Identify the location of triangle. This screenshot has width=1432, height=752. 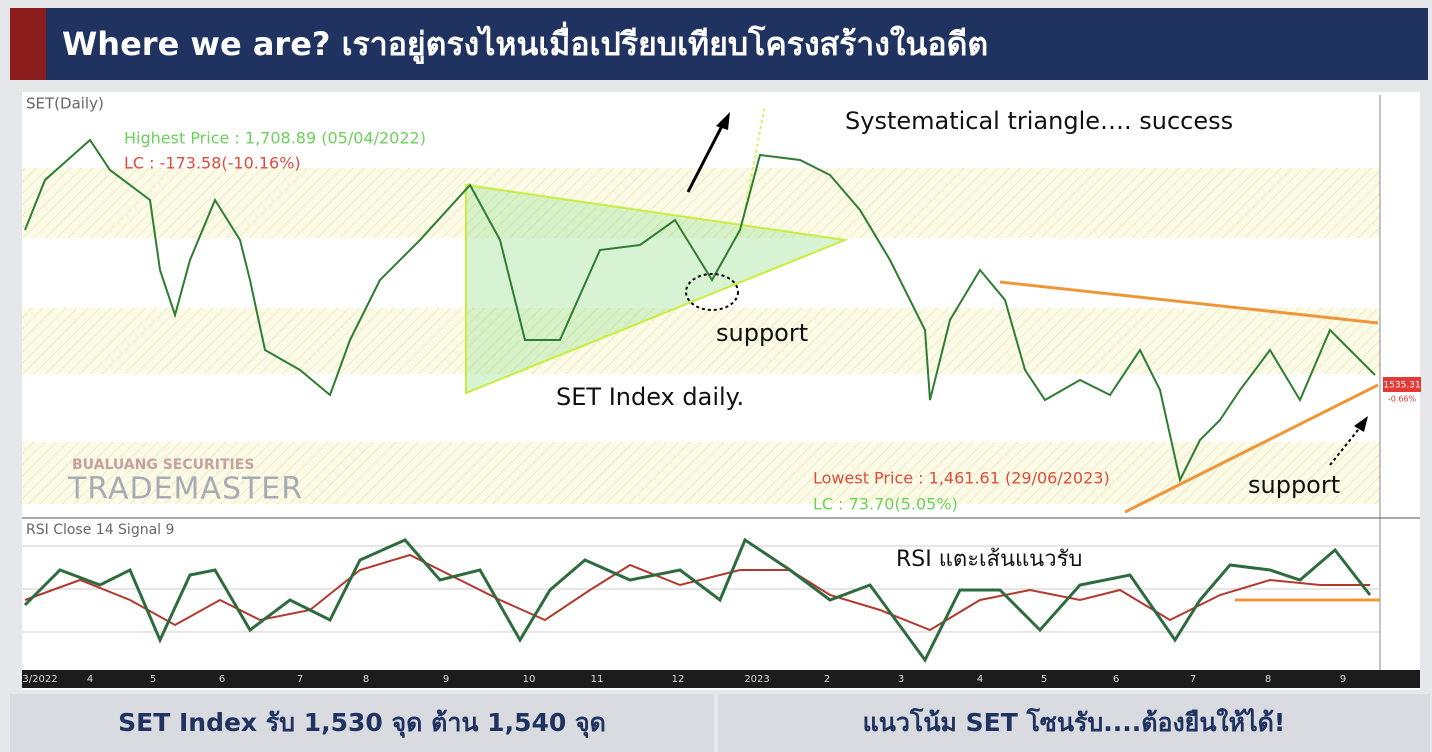
(657, 289).